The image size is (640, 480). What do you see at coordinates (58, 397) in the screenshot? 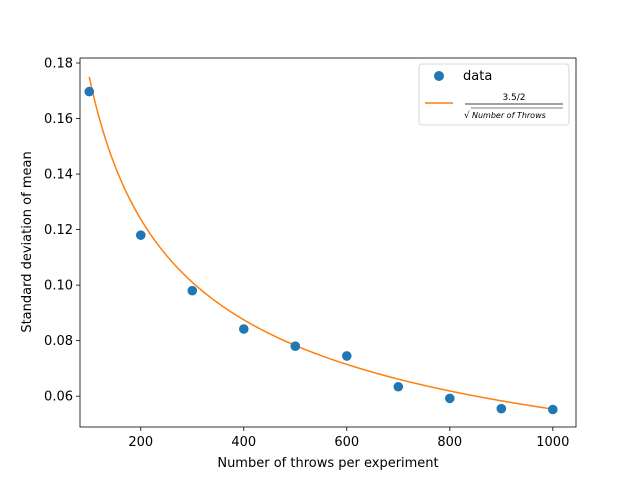
I see `y-tick-label: 0.06` at bounding box center [58, 397].